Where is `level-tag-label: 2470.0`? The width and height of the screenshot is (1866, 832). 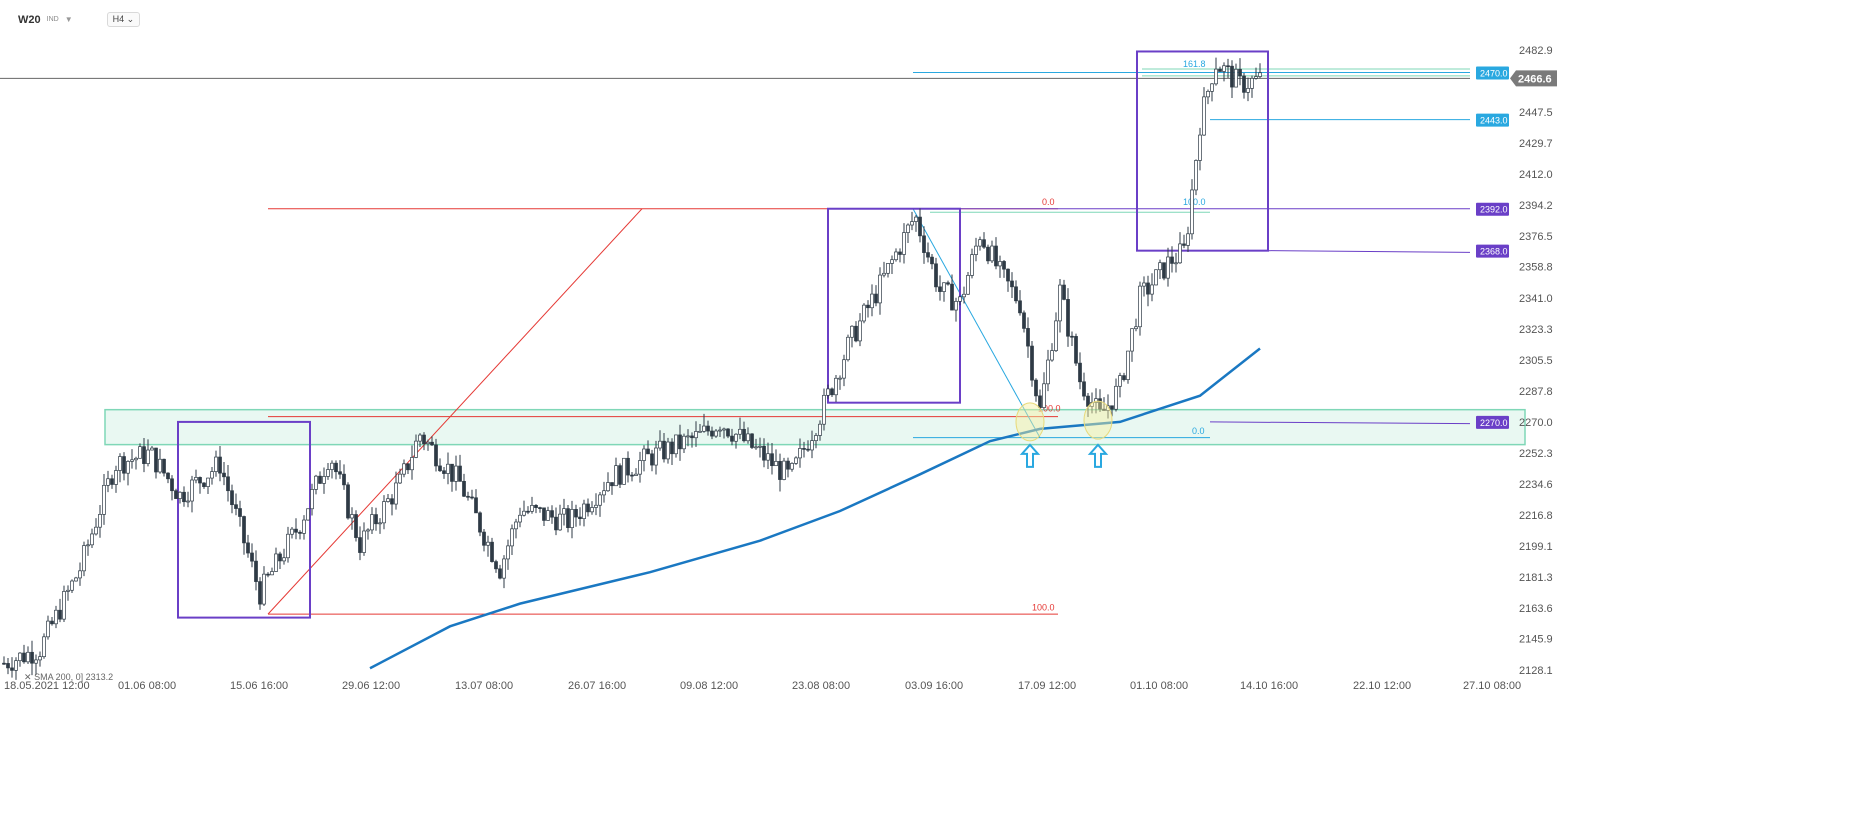
level-tag-label: 2470.0 is located at coordinates (1494, 73).